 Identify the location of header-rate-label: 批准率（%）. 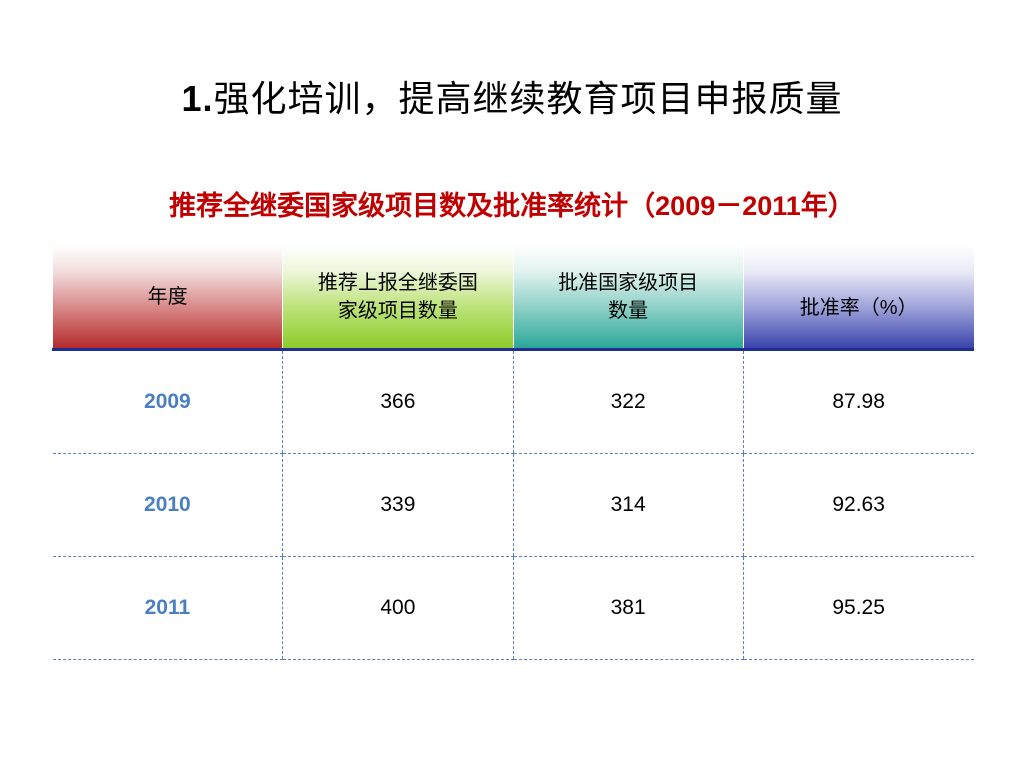
(858, 307).